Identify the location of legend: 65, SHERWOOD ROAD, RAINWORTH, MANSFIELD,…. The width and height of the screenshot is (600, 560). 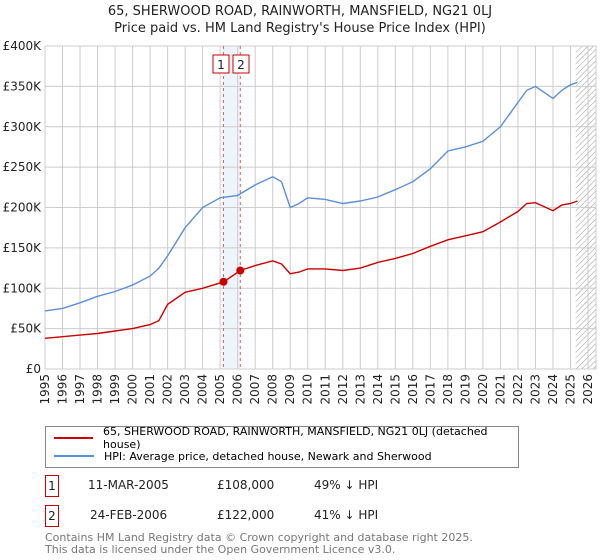
(282, 446).